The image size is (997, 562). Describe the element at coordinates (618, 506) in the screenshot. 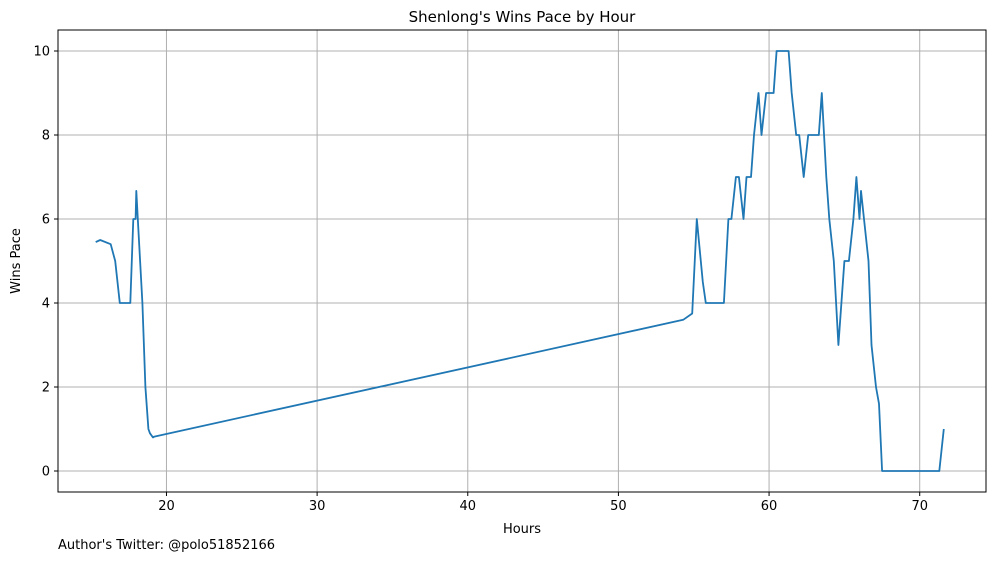

I see `x-tick-label: 50` at that location.